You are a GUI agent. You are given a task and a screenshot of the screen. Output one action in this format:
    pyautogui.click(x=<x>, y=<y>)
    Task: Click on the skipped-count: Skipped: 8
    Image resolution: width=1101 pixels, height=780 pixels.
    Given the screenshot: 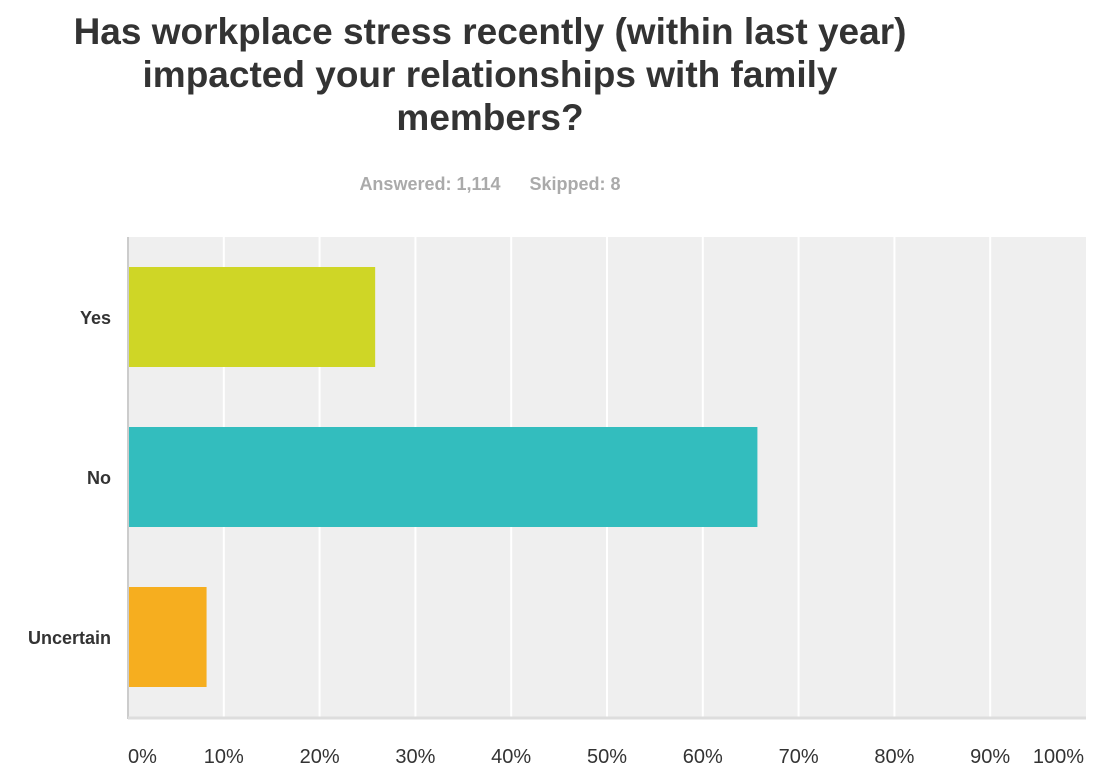 What is the action you would take?
    pyautogui.click(x=575, y=184)
    